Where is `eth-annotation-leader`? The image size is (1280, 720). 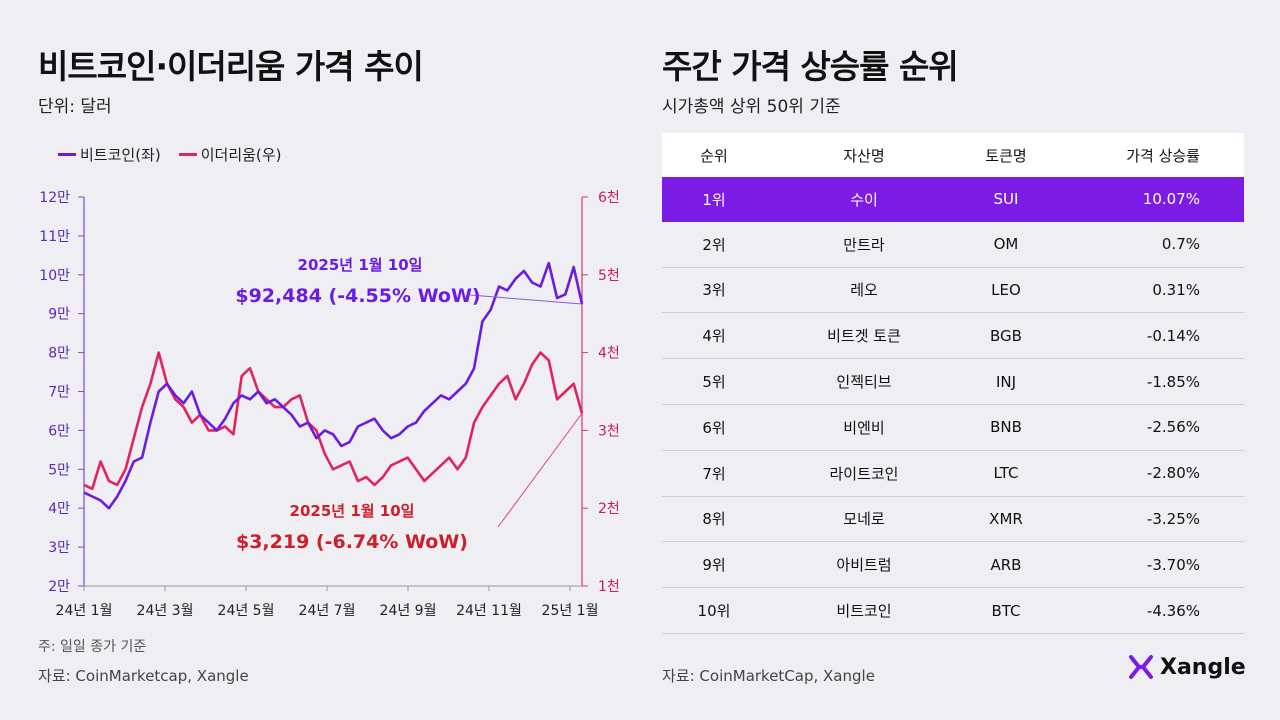
eth-annotation-leader is located at coordinates (540, 470).